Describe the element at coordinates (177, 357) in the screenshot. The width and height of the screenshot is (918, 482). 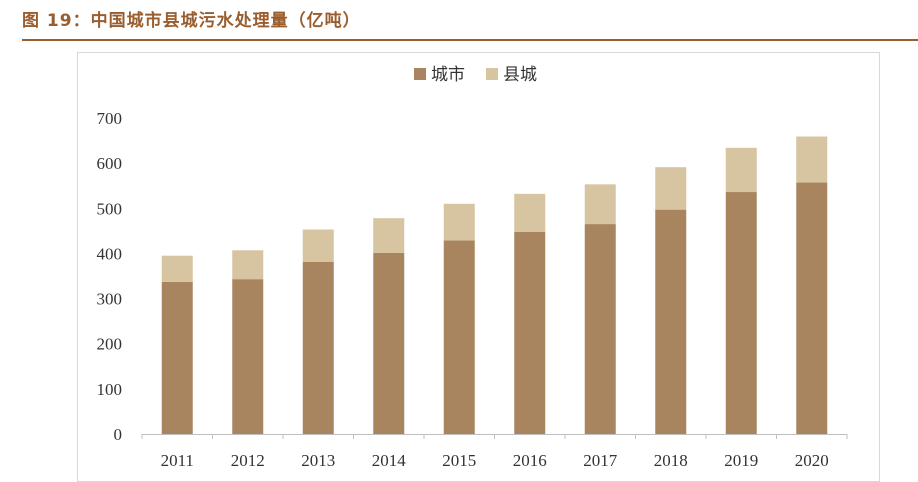
I see `bar-city-2011` at that location.